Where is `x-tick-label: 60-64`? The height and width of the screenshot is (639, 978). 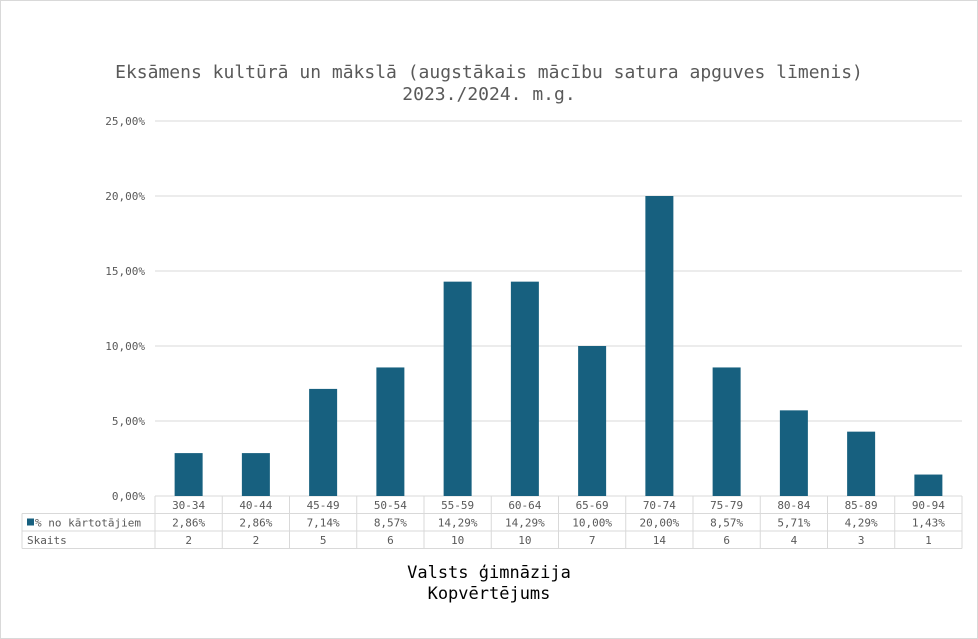 x-tick-label: 60-64 is located at coordinates (524, 505).